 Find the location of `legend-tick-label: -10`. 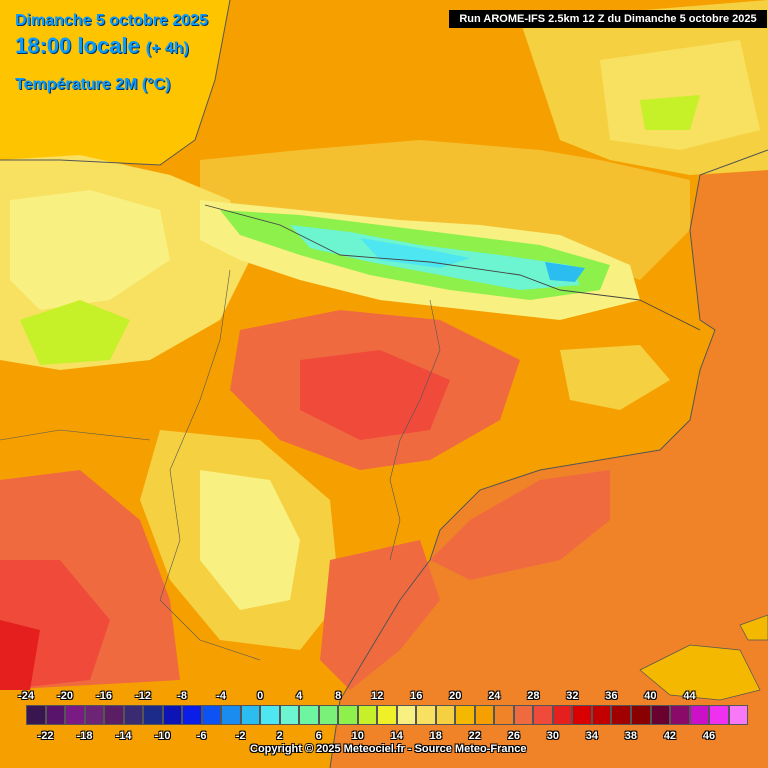

legend-tick-label: -10 is located at coordinates (162, 736).